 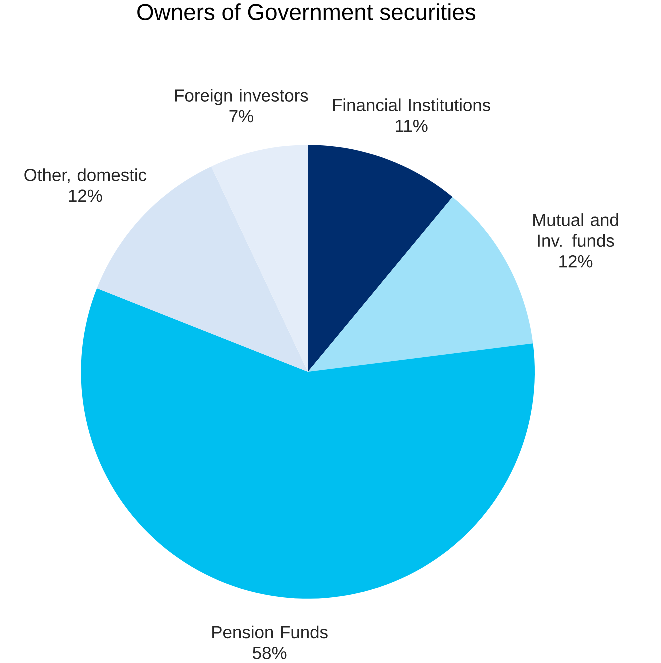 What do you see at coordinates (306, 12) in the screenshot?
I see `chart-title: Owners of Government securities` at bounding box center [306, 12].